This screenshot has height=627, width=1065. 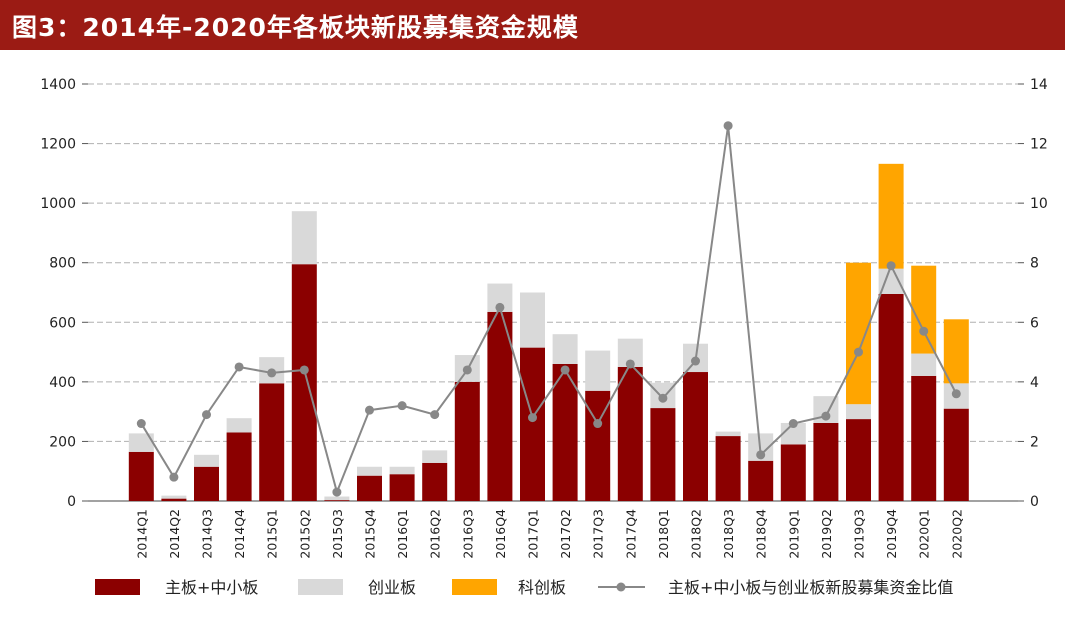 I want to click on y-right-tick-label: 0, so click(x=1034, y=502).